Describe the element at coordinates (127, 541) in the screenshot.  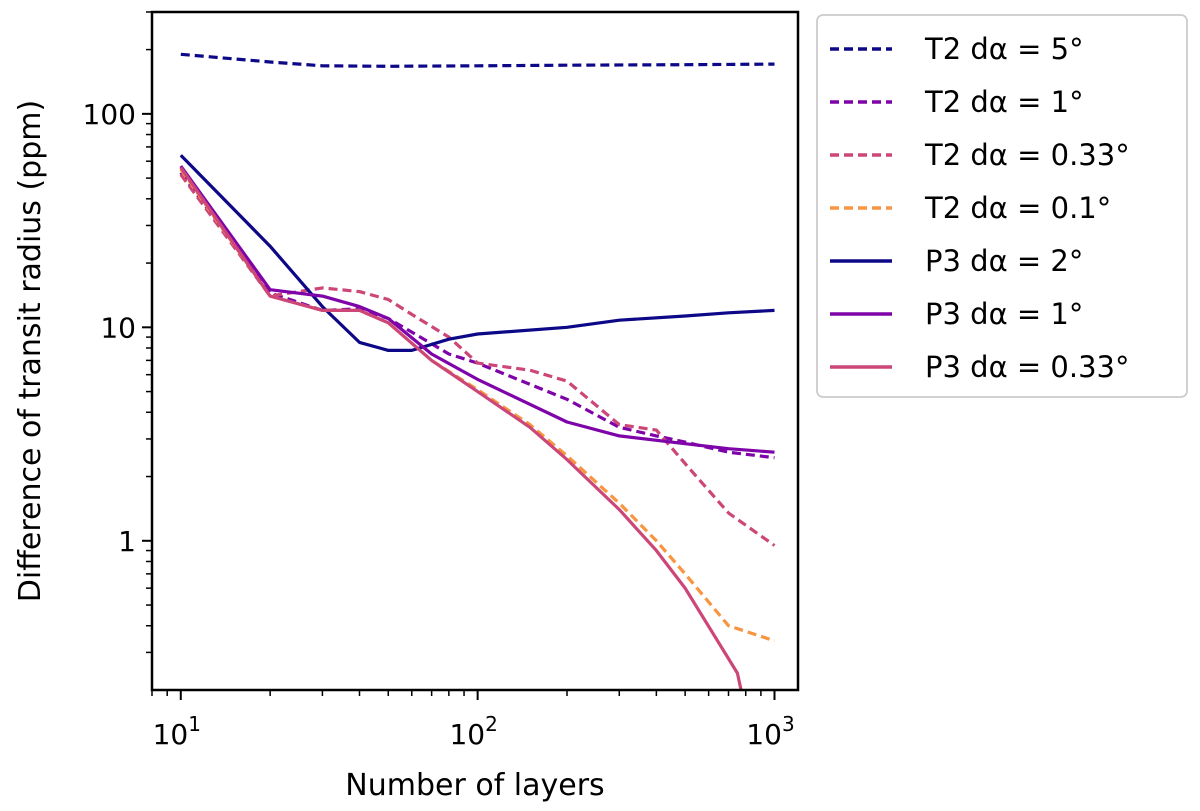
I see `y-tick-label-0: 1` at that location.